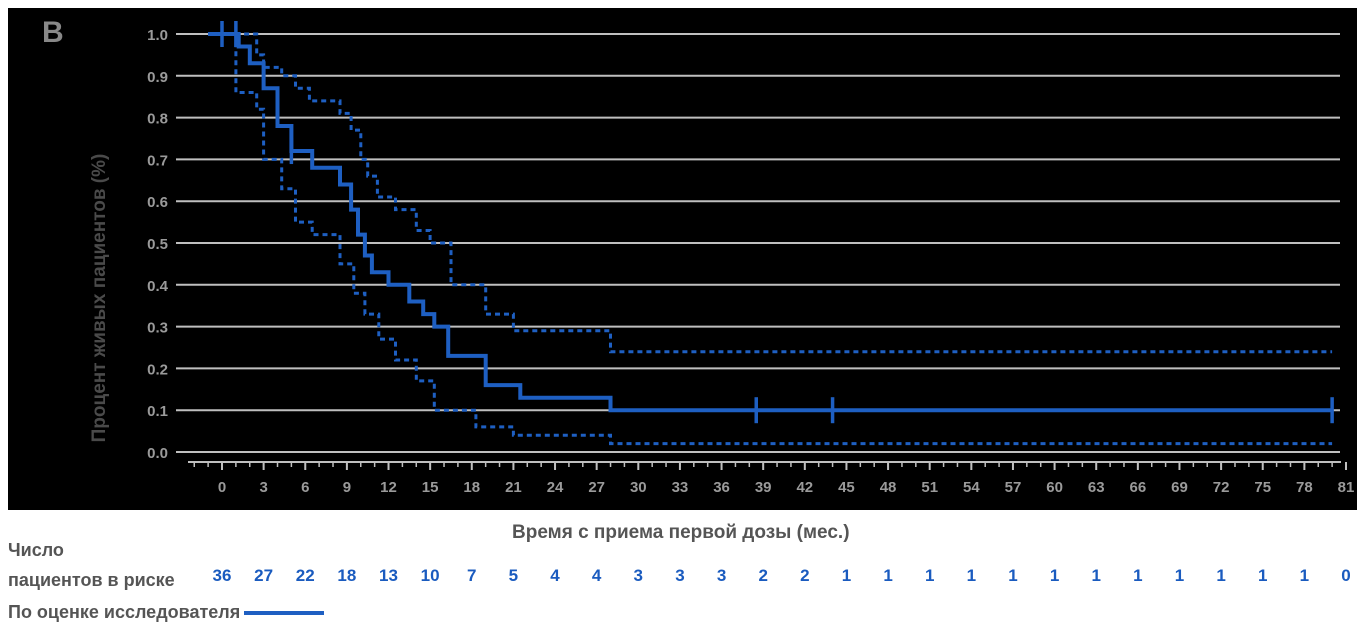 The image size is (1361, 629). I want to click on risk-count: 27, so click(264, 575).